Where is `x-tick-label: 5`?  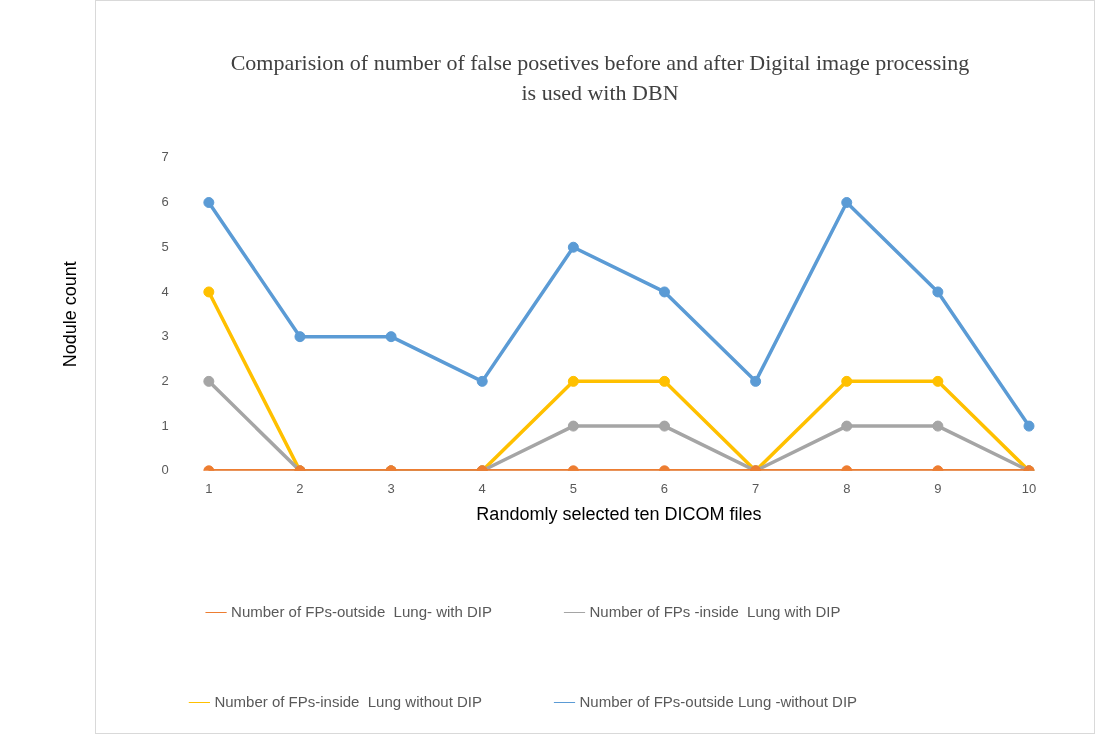
x-tick-label: 5 is located at coordinates (573, 489).